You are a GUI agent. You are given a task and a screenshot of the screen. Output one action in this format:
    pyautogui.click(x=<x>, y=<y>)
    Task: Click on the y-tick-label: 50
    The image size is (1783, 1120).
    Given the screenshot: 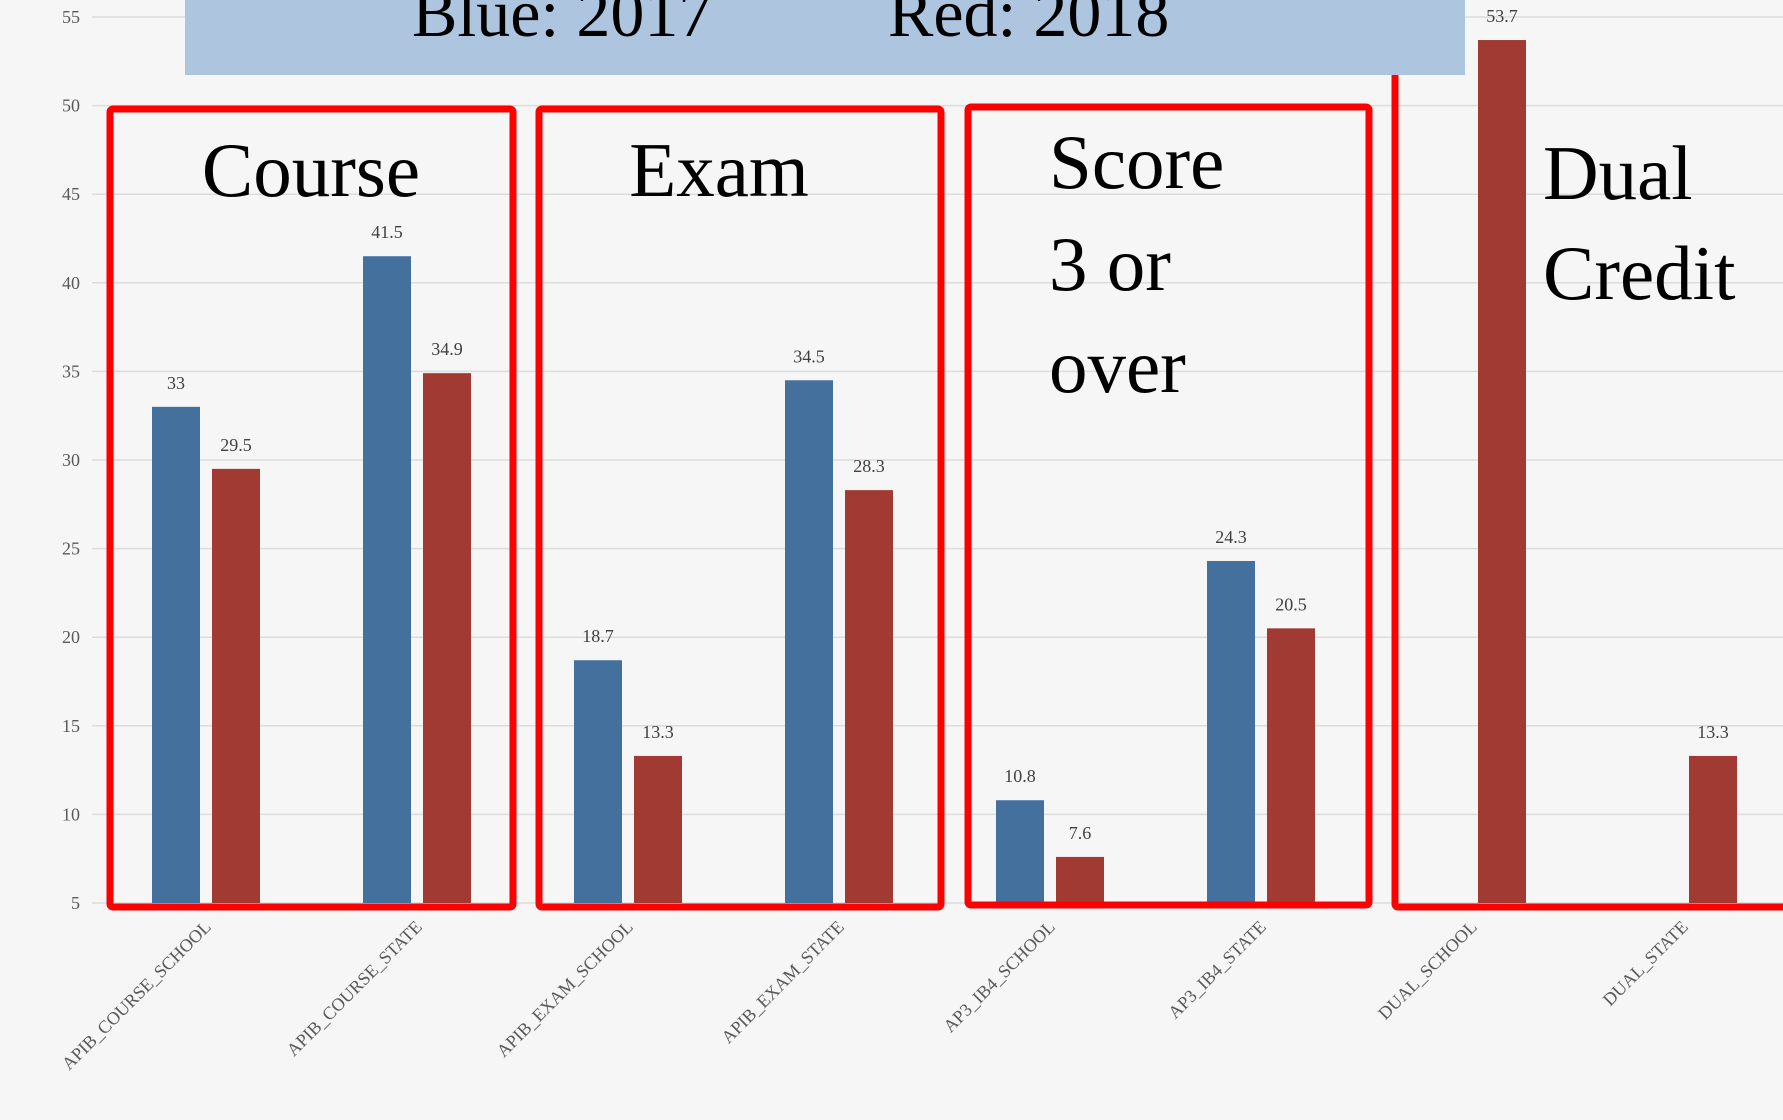 What is the action you would take?
    pyautogui.click(x=71, y=106)
    